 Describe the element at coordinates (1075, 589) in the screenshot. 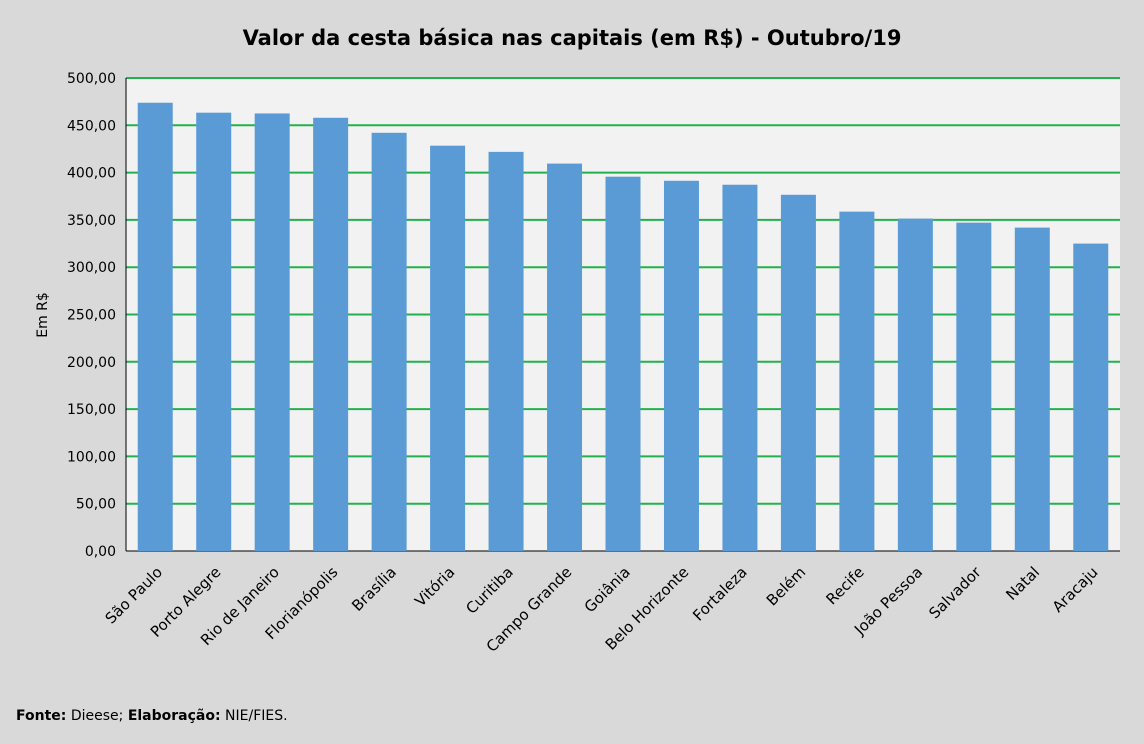

I see `x-category-label: Aracaju` at that location.